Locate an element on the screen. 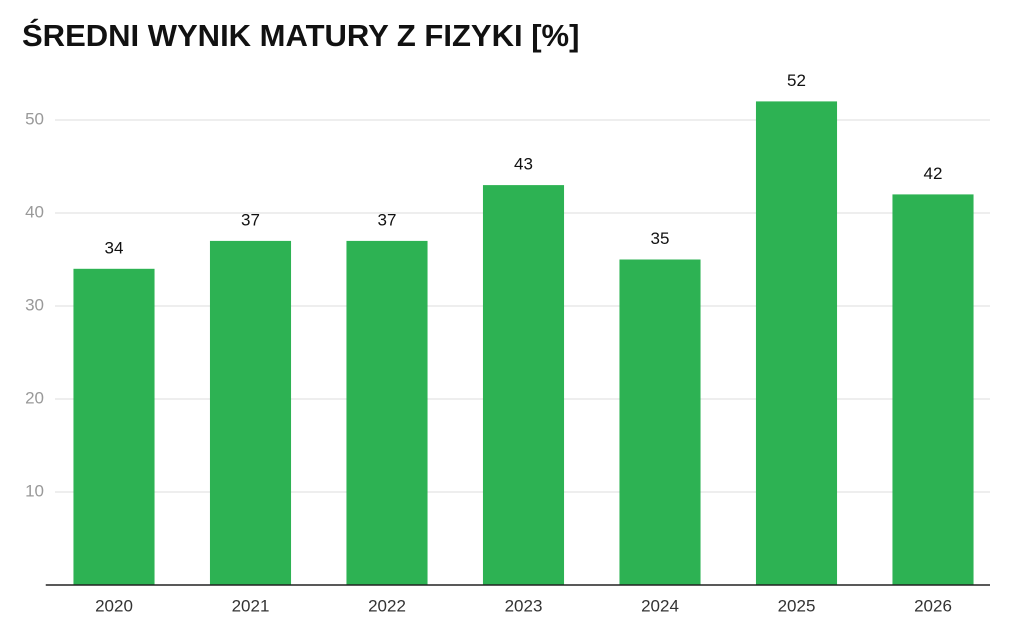 This screenshot has width=1013, height=638. x-tick-label: 2026 is located at coordinates (933, 605).